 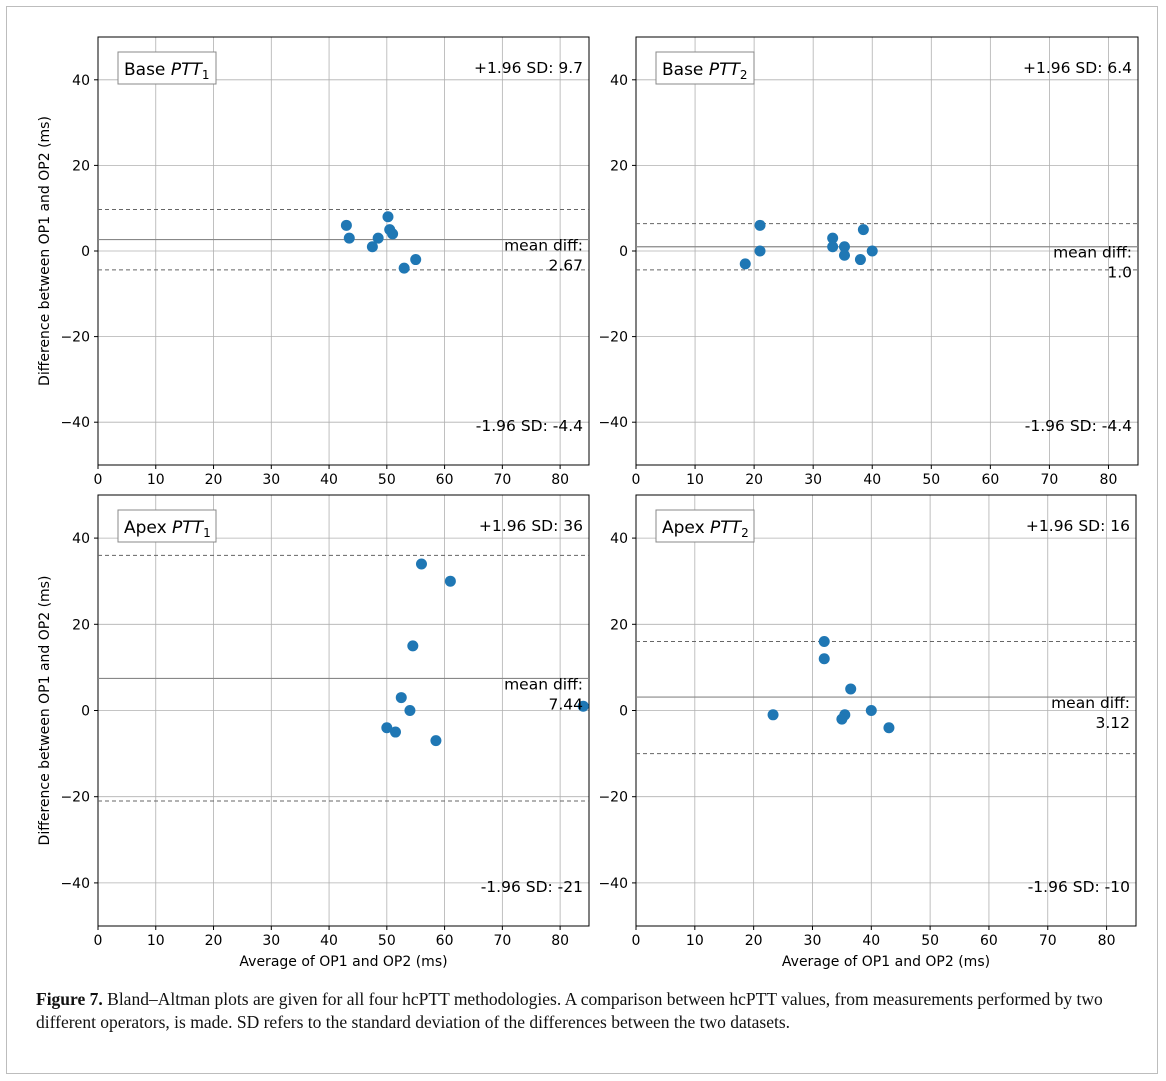 I want to click on mean-diff-value: 3.12, so click(x=1112, y=723).